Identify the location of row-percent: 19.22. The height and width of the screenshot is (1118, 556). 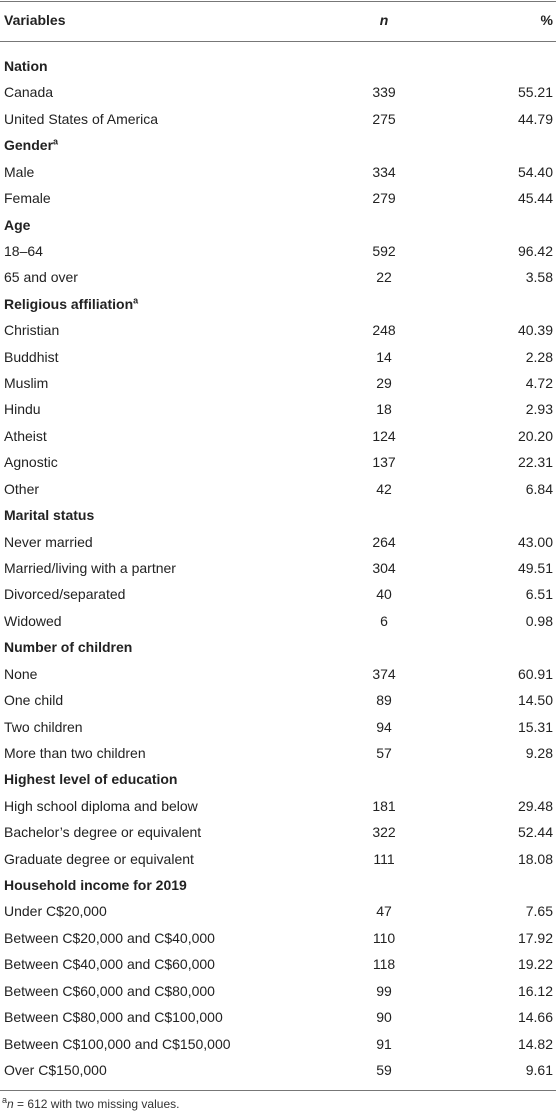
(535, 964).